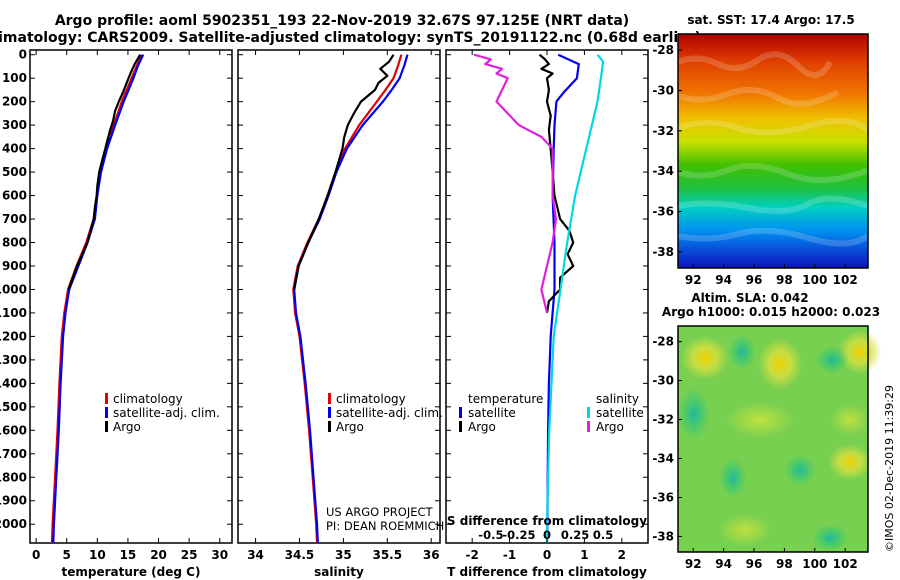 The height and width of the screenshot is (580, 900). What do you see at coordinates (518, 535) in the screenshot?
I see `s-difference-tick-label: -0.25` at bounding box center [518, 535].